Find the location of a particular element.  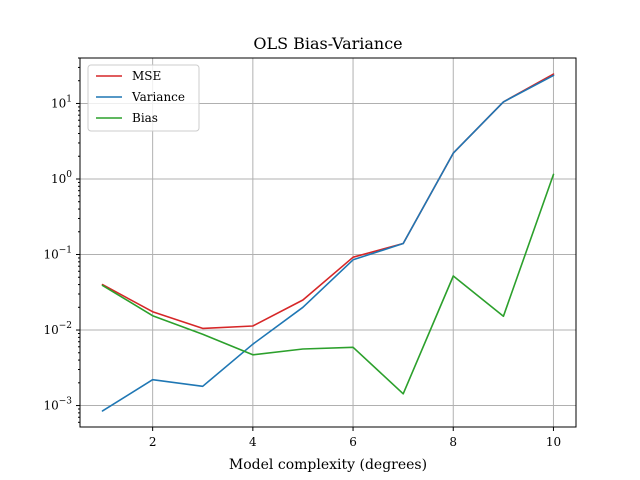

legend-label: Bias is located at coordinates (145, 118).